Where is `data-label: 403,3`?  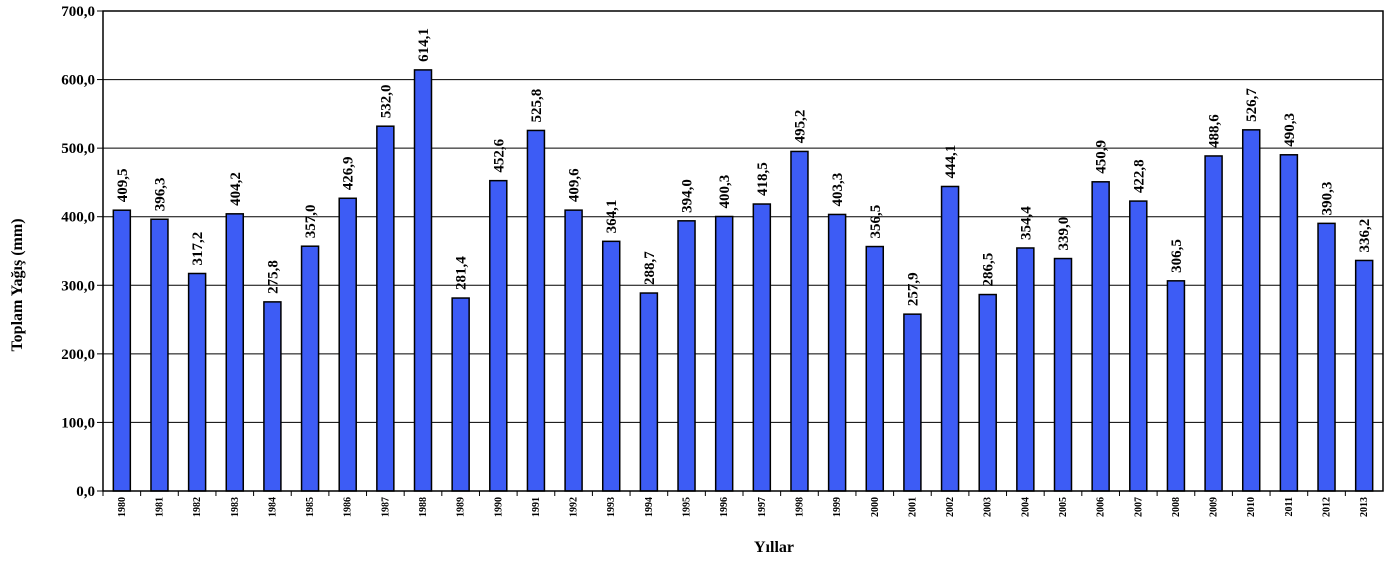 data-label: 403,3 is located at coordinates (838, 190).